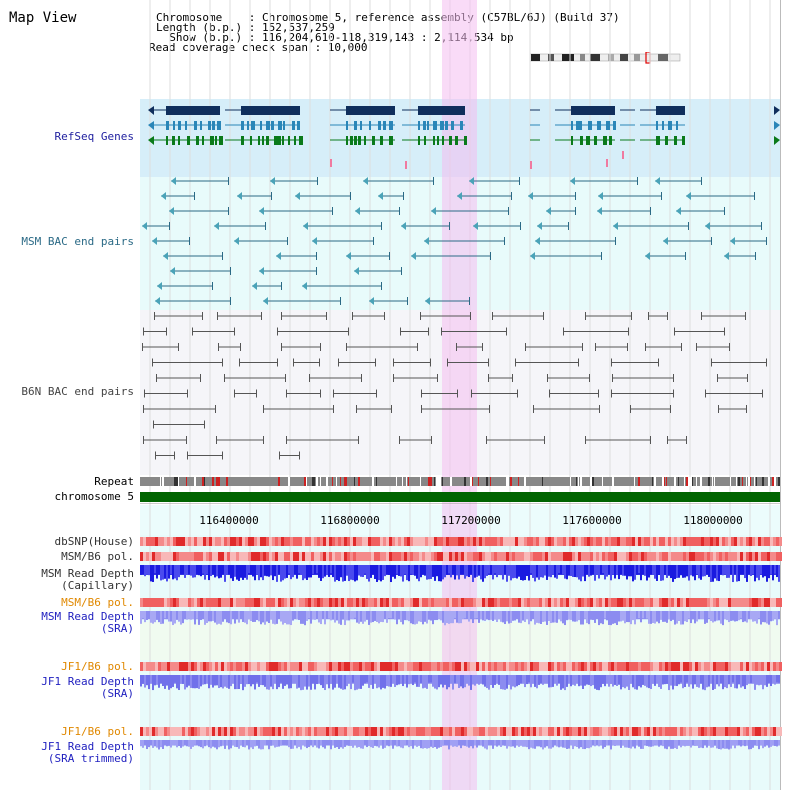 This screenshot has height=790, width=800. I want to click on track-label-jf1-depth-trim: JF1 Read Depth, so click(87, 746).